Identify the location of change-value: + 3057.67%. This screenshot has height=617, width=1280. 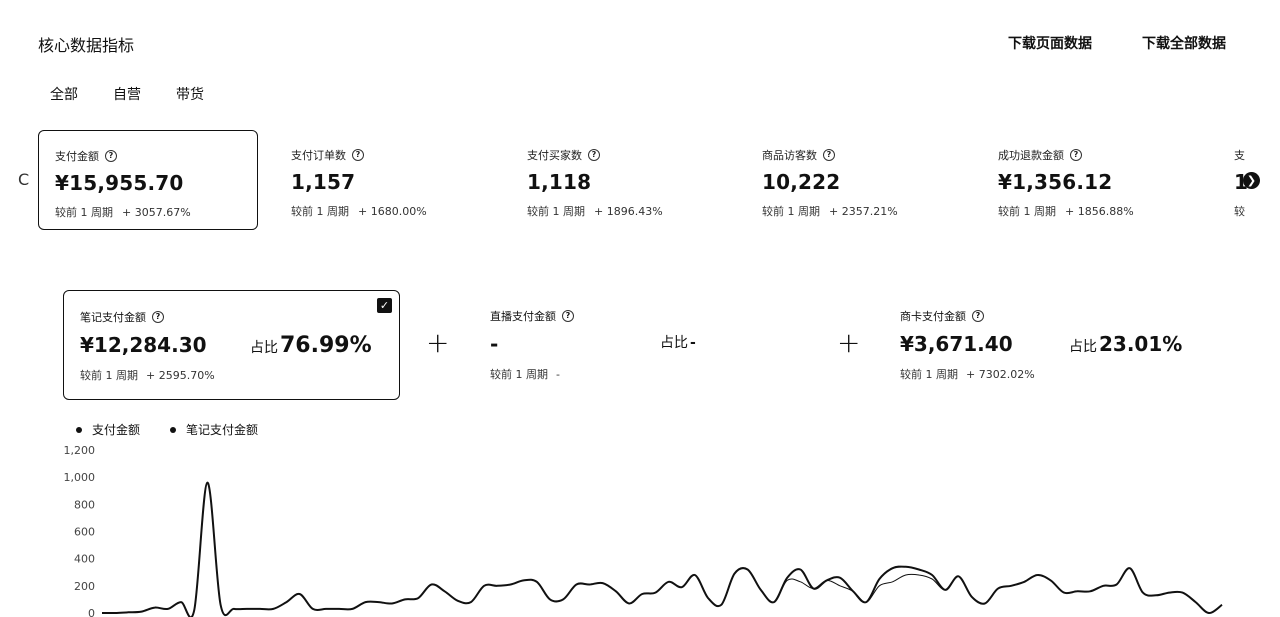
(156, 212).